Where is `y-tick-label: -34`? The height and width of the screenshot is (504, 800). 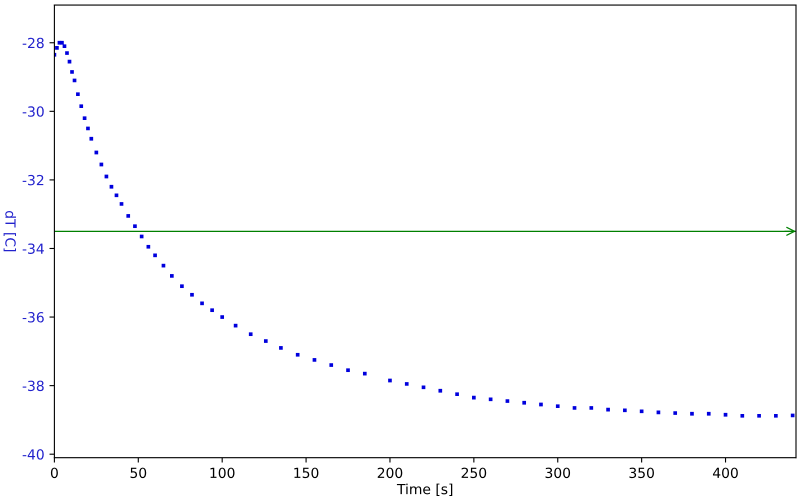 y-tick-label: -34 is located at coordinates (33, 248).